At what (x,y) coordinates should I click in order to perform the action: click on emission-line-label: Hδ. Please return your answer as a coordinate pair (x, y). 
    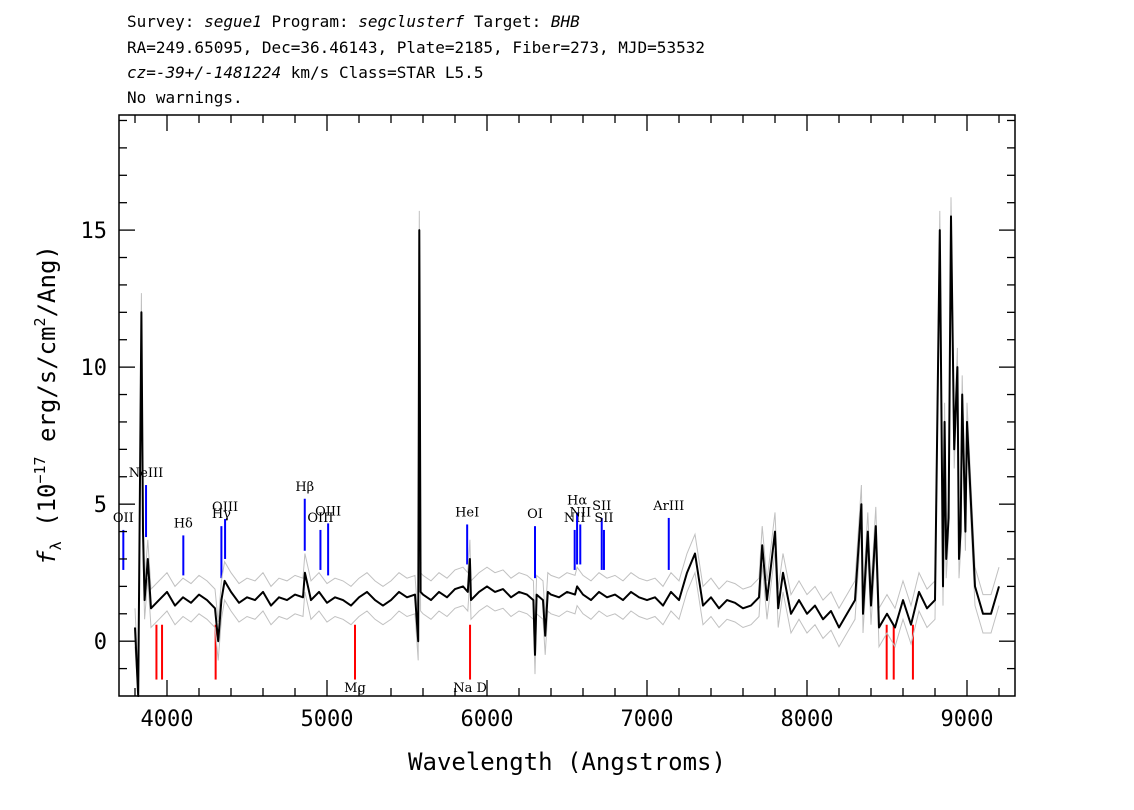
    Looking at the image, I should click on (183, 523).